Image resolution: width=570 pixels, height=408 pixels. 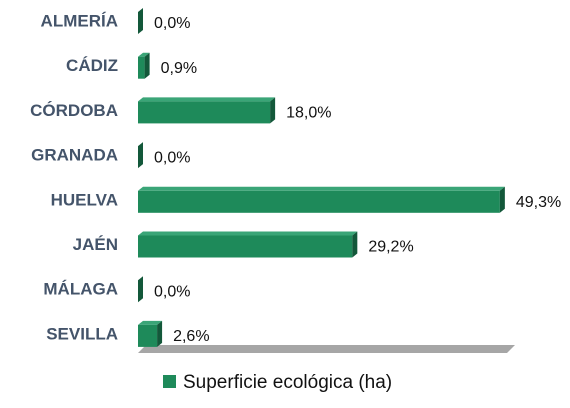 I want to click on value-label: 18,0%, so click(x=308, y=113).